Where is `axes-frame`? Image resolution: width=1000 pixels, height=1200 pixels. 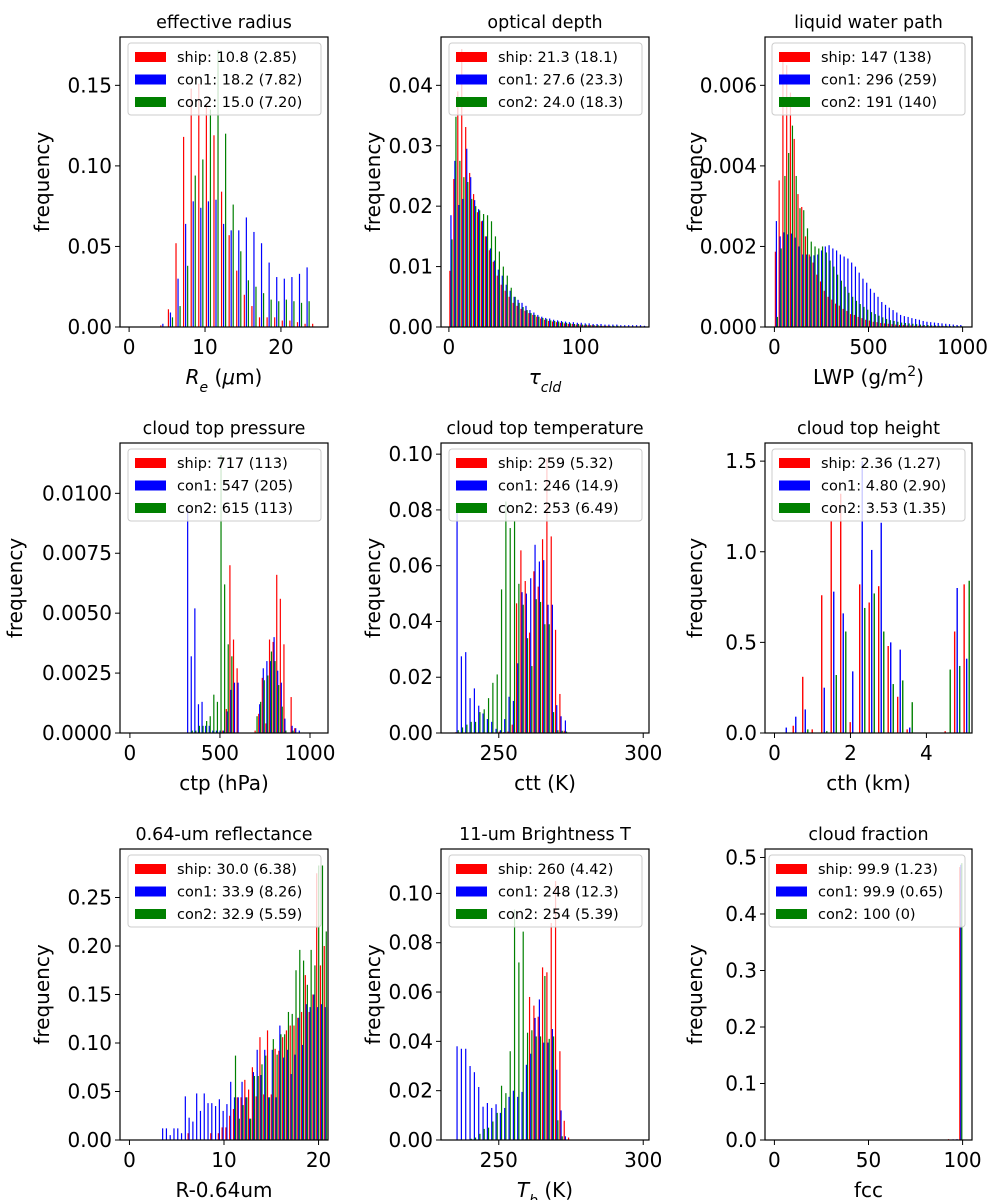
axes-frame is located at coordinates (545, 588).